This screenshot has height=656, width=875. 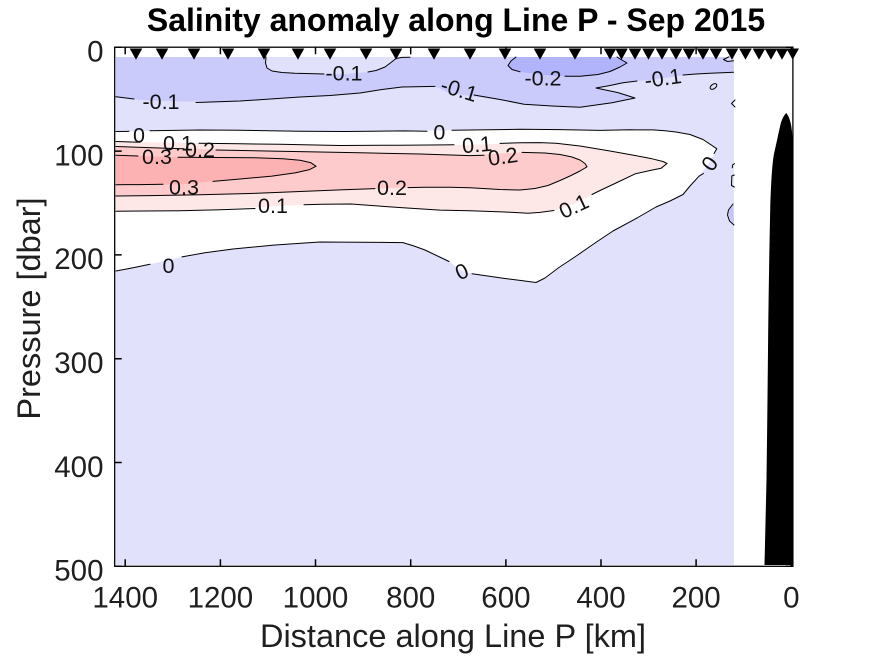 What do you see at coordinates (78, 155) in the screenshot?
I see `svg-text: 100` at bounding box center [78, 155].